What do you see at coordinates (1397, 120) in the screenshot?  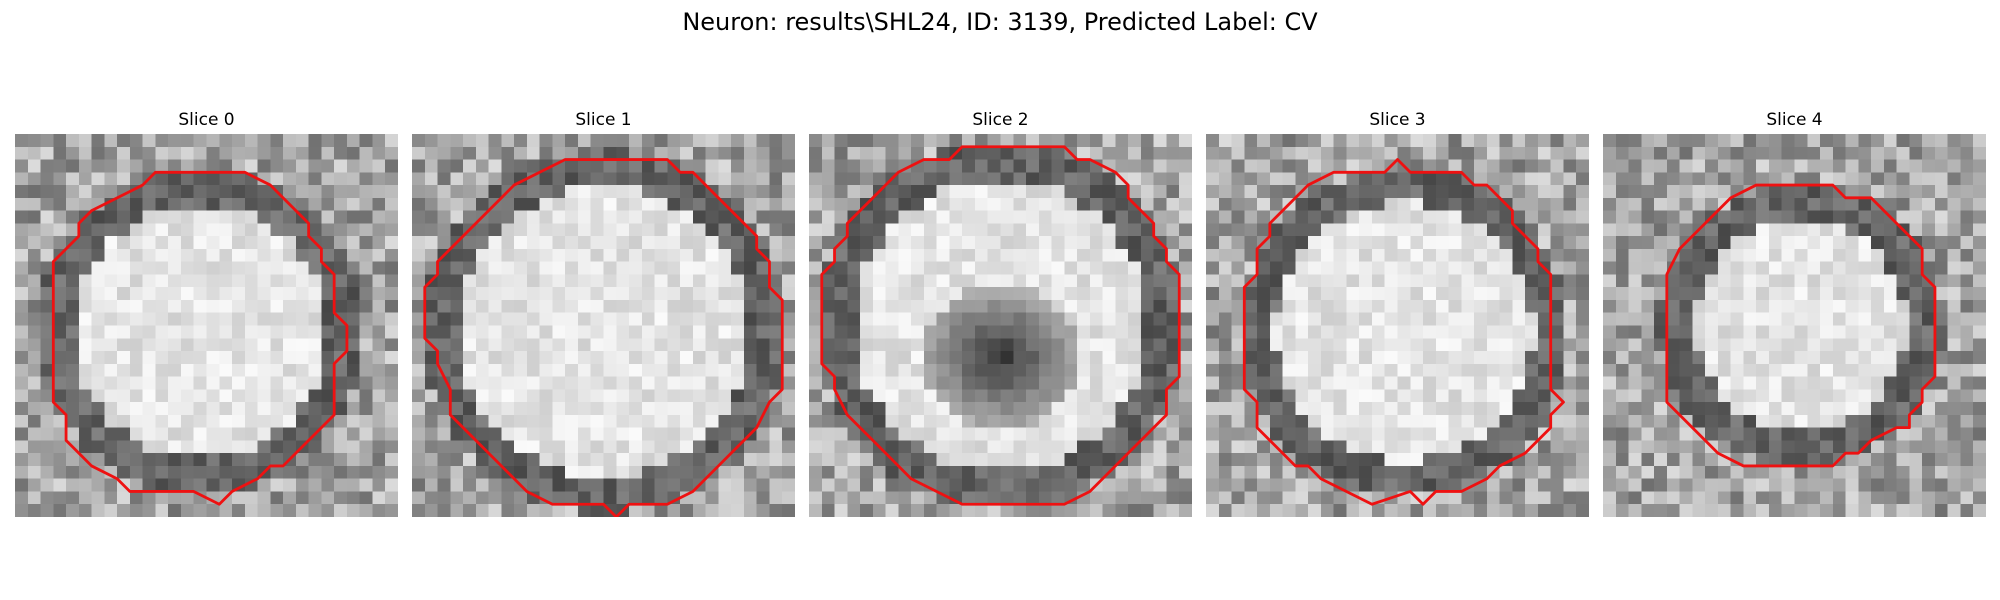 I see `slice-title-3: Slice 3` at bounding box center [1397, 120].